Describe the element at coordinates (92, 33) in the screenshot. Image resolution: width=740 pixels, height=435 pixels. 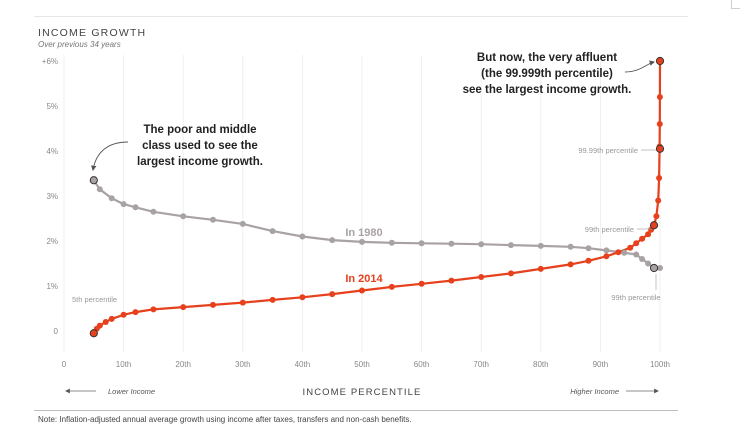
I see `chart-title: INCOME GROWTH` at that location.